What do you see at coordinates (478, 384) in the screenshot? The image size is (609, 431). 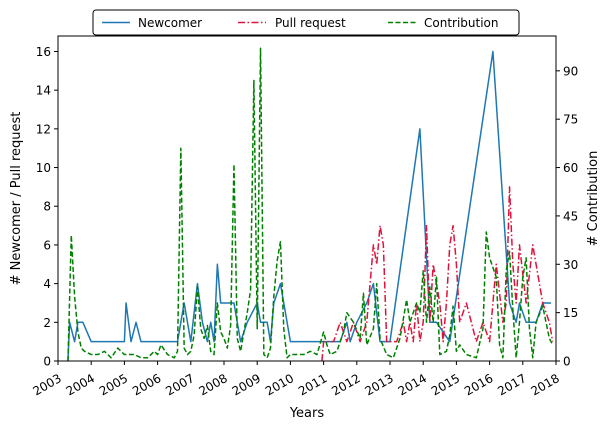 I see `x-tick-label: 2016` at bounding box center [478, 384].